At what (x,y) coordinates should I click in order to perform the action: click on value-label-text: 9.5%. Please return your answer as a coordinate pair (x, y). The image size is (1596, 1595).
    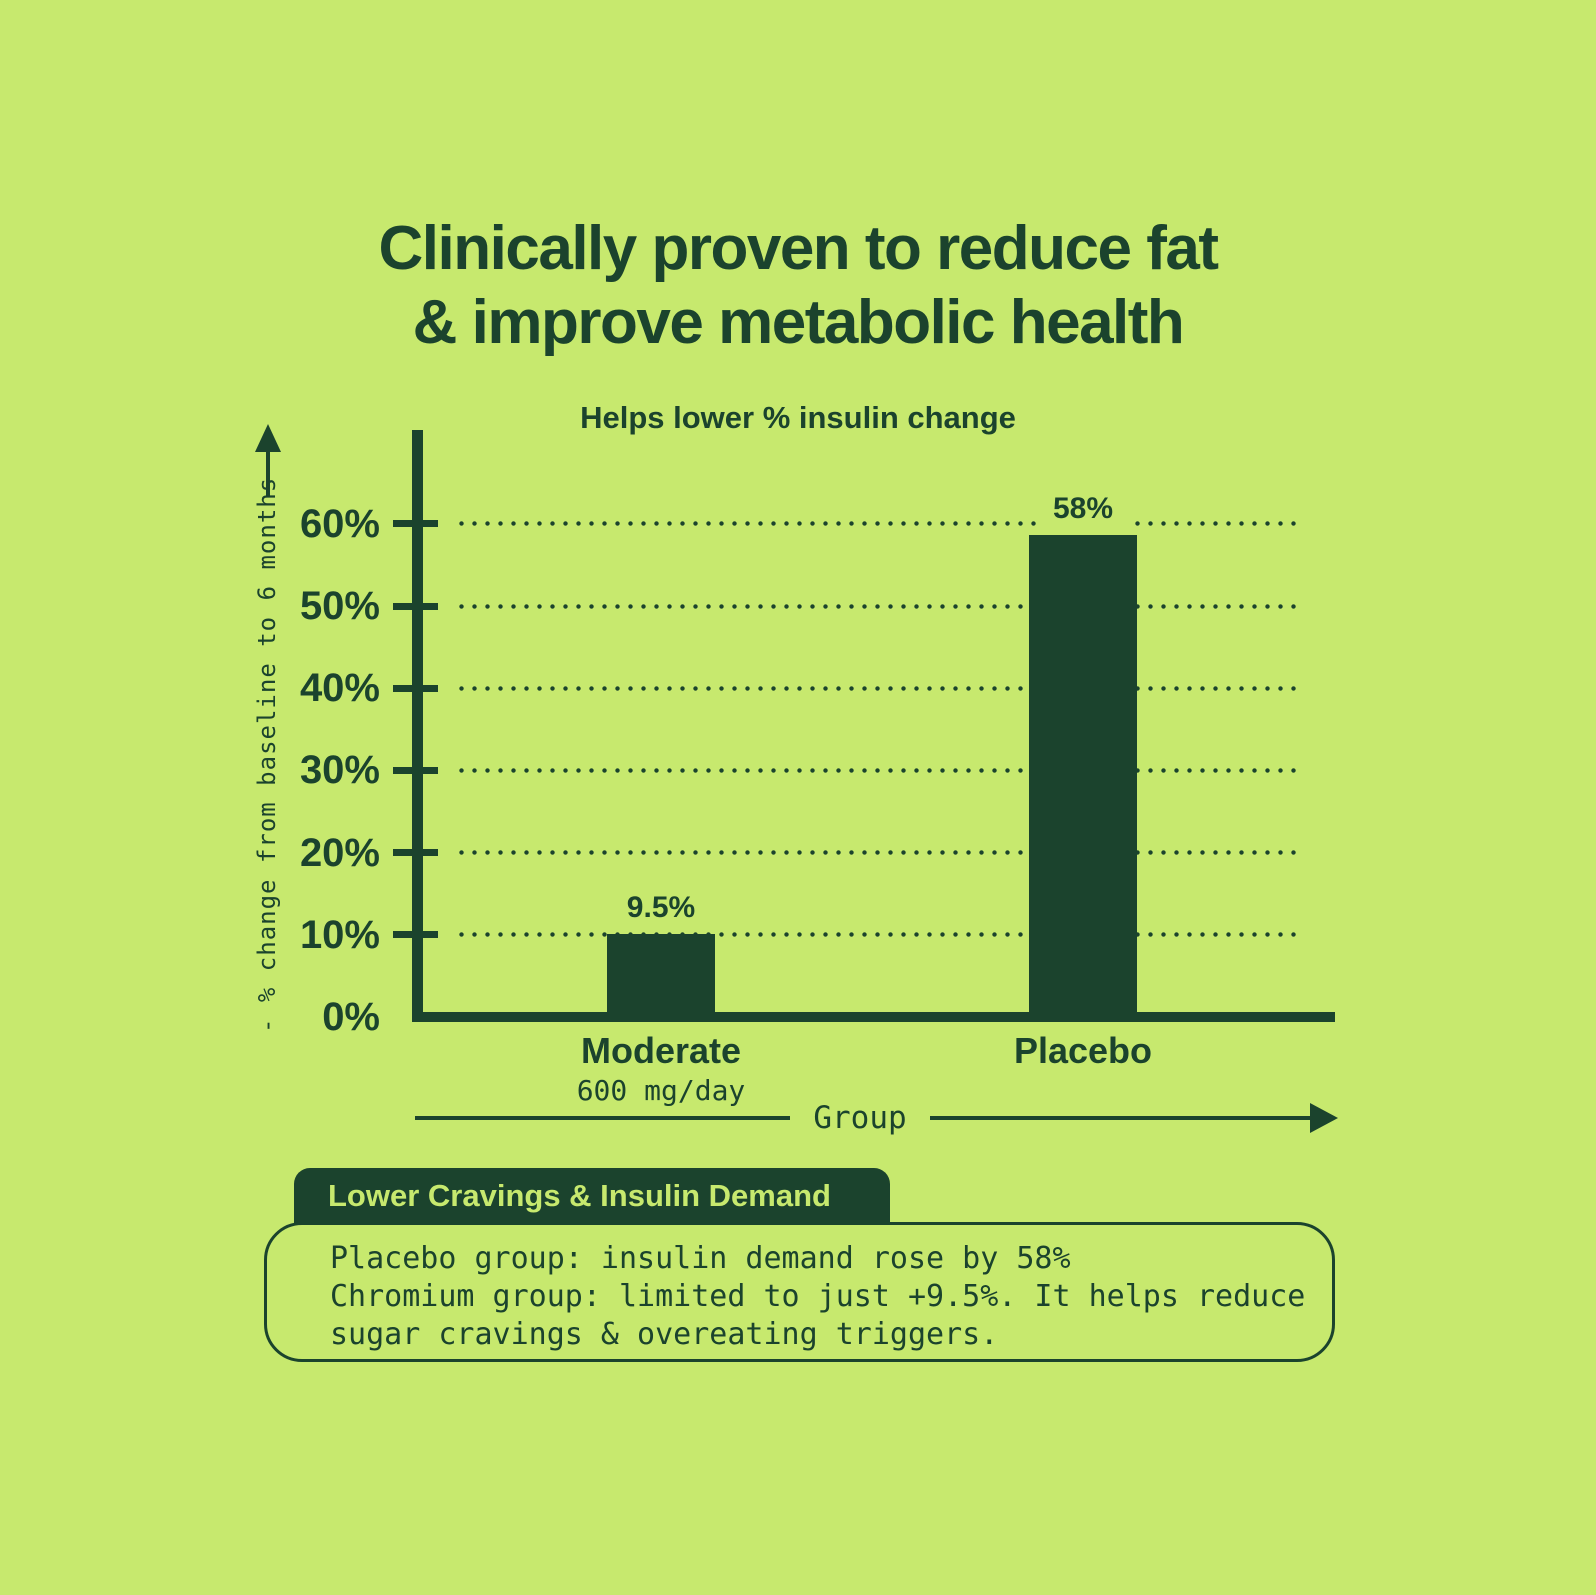
    Looking at the image, I should click on (661, 907).